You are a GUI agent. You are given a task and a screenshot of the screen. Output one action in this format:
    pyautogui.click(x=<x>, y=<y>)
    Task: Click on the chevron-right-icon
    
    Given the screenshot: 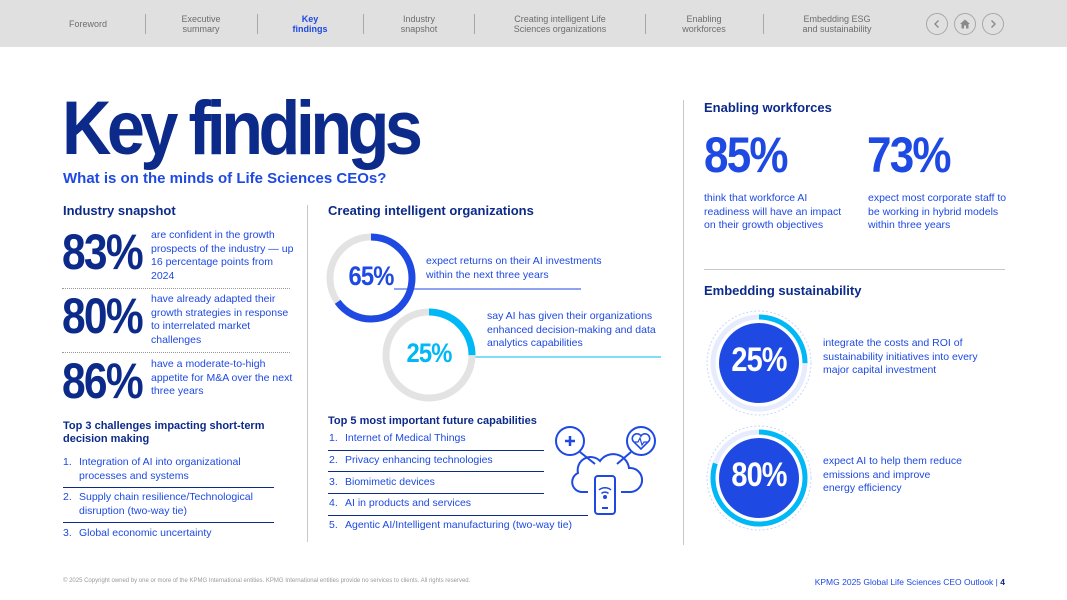 What is the action you would take?
    pyautogui.click(x=993, y=24)
    